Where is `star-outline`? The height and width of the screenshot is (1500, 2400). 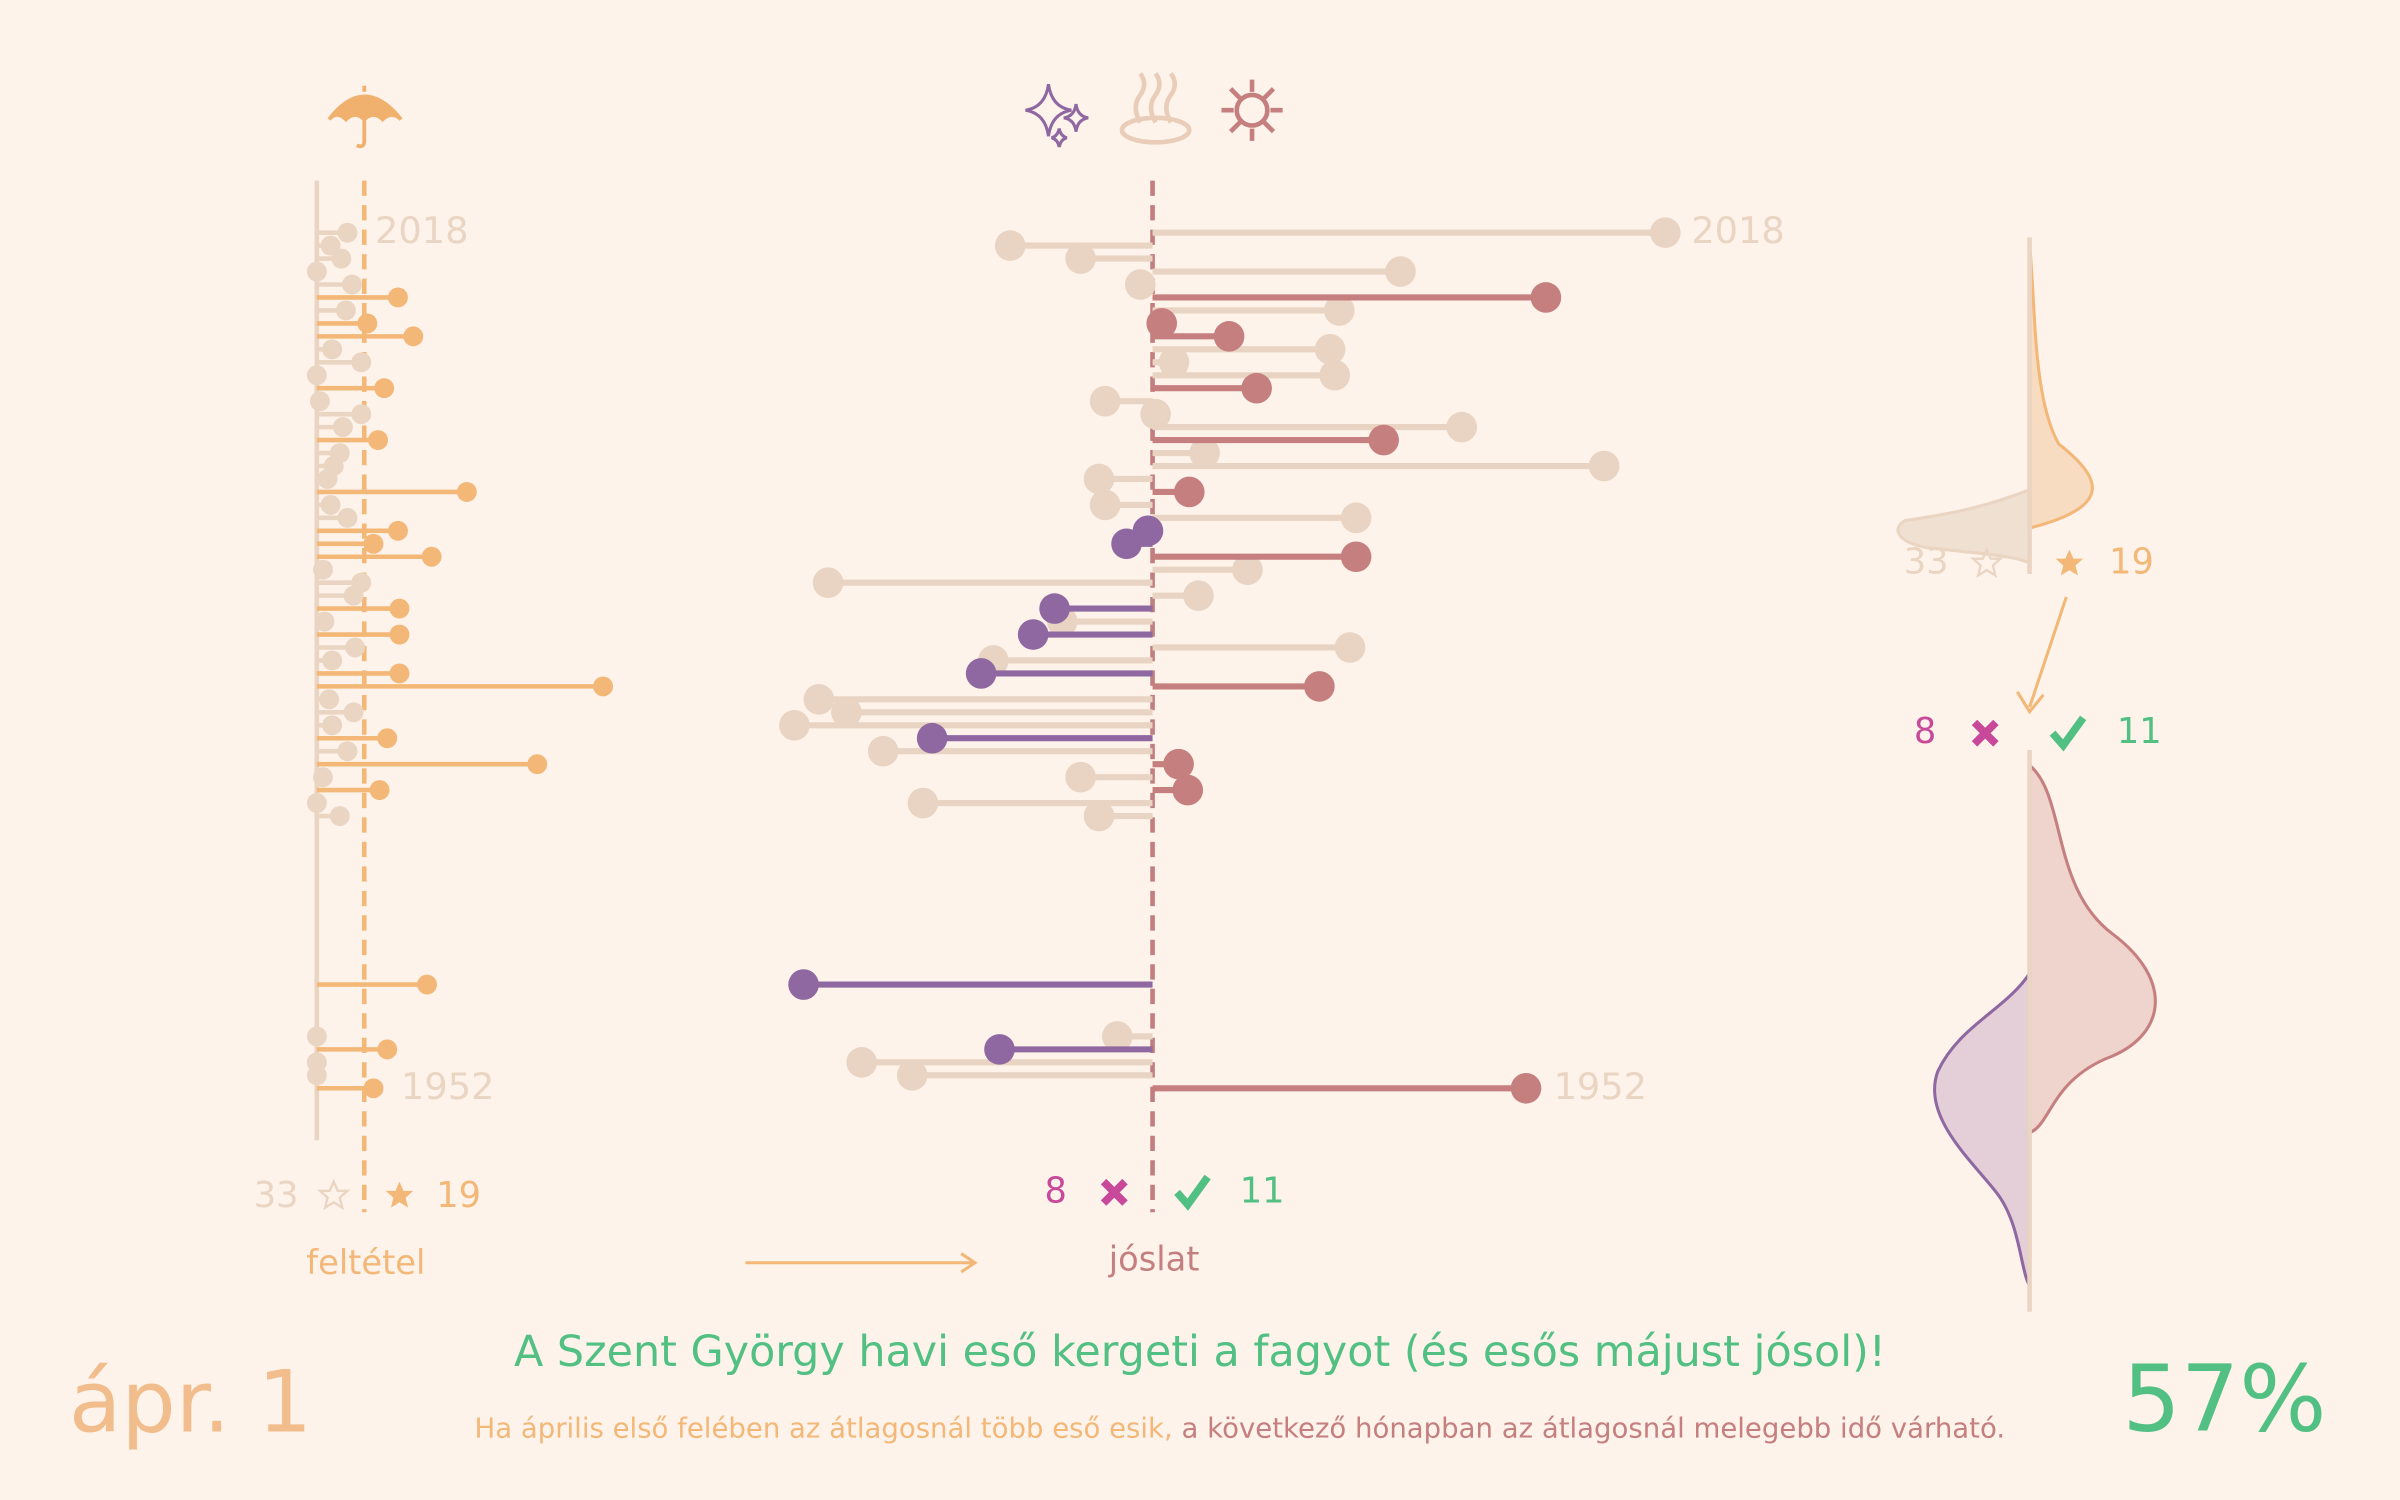 star-outline is located at coordinates (1986, 562).